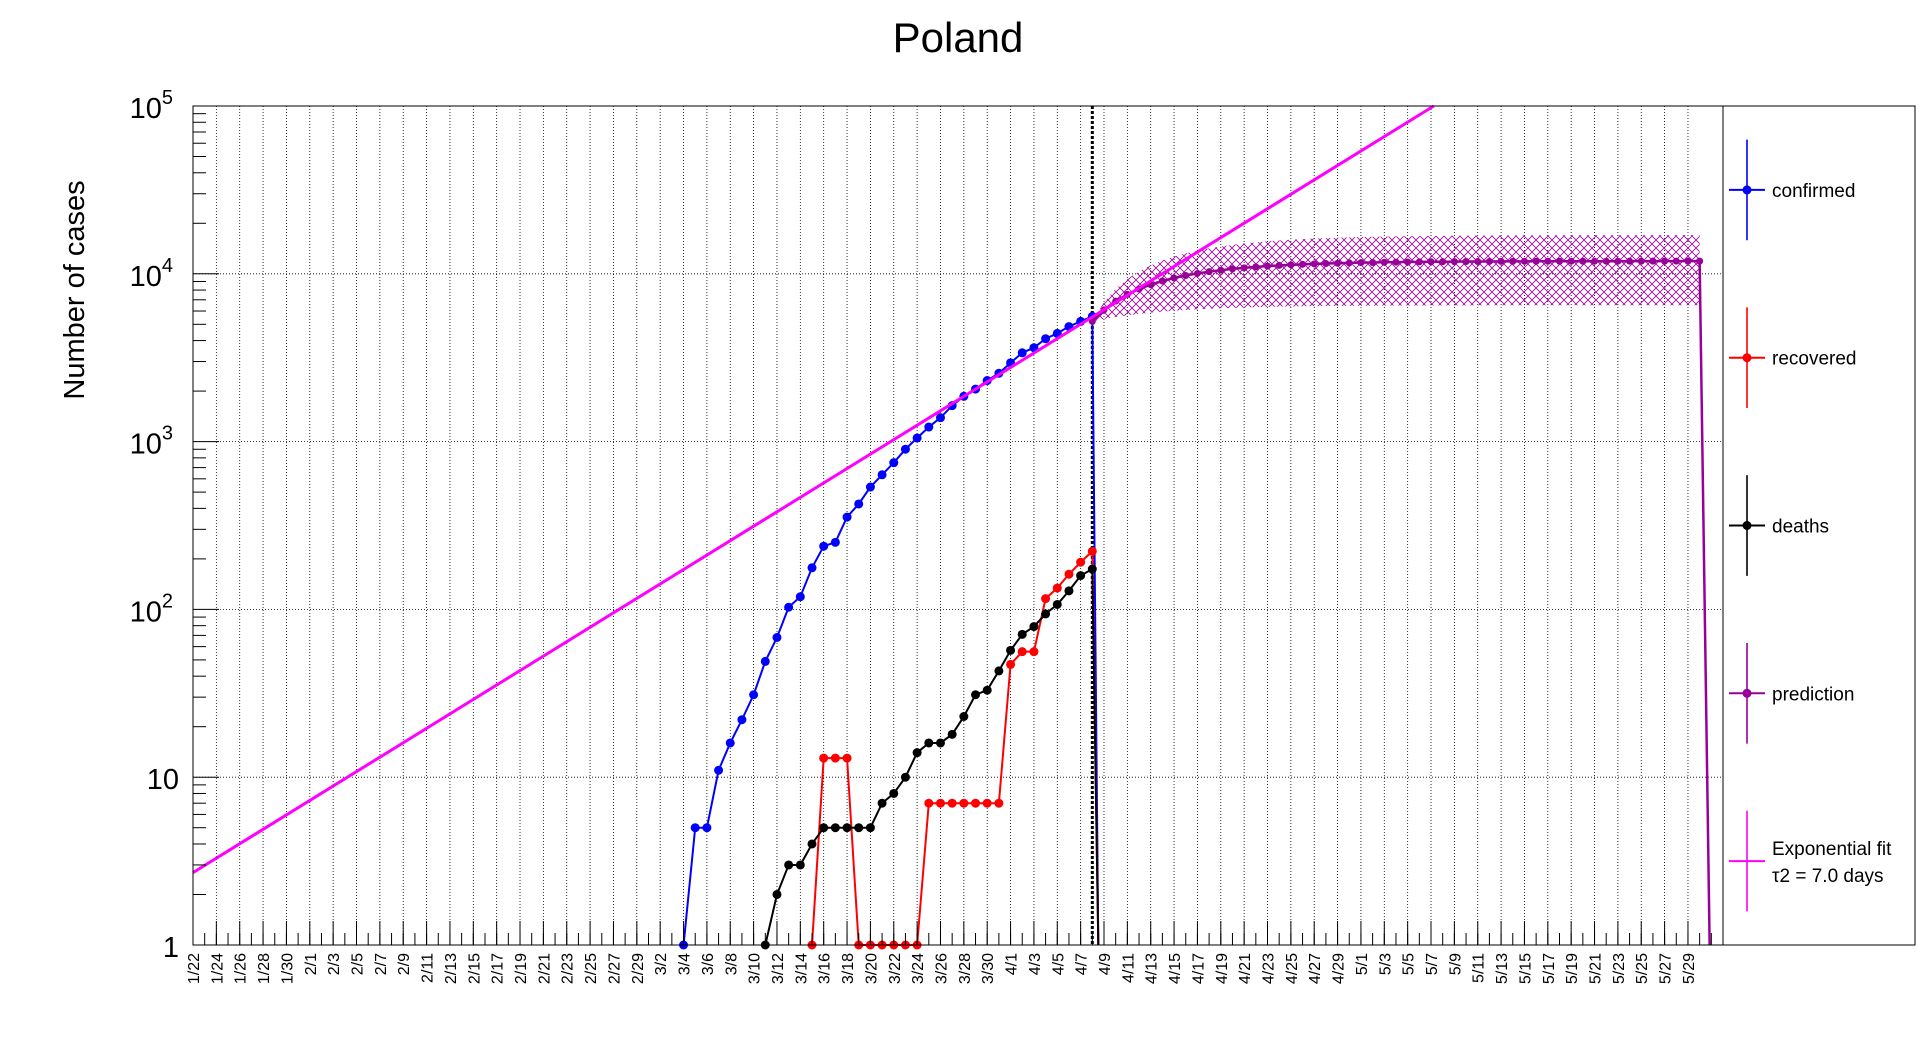 This screenshot has height=1052, width=1916. I want to click on x-tick-label: 2/1, so click(311, 964).